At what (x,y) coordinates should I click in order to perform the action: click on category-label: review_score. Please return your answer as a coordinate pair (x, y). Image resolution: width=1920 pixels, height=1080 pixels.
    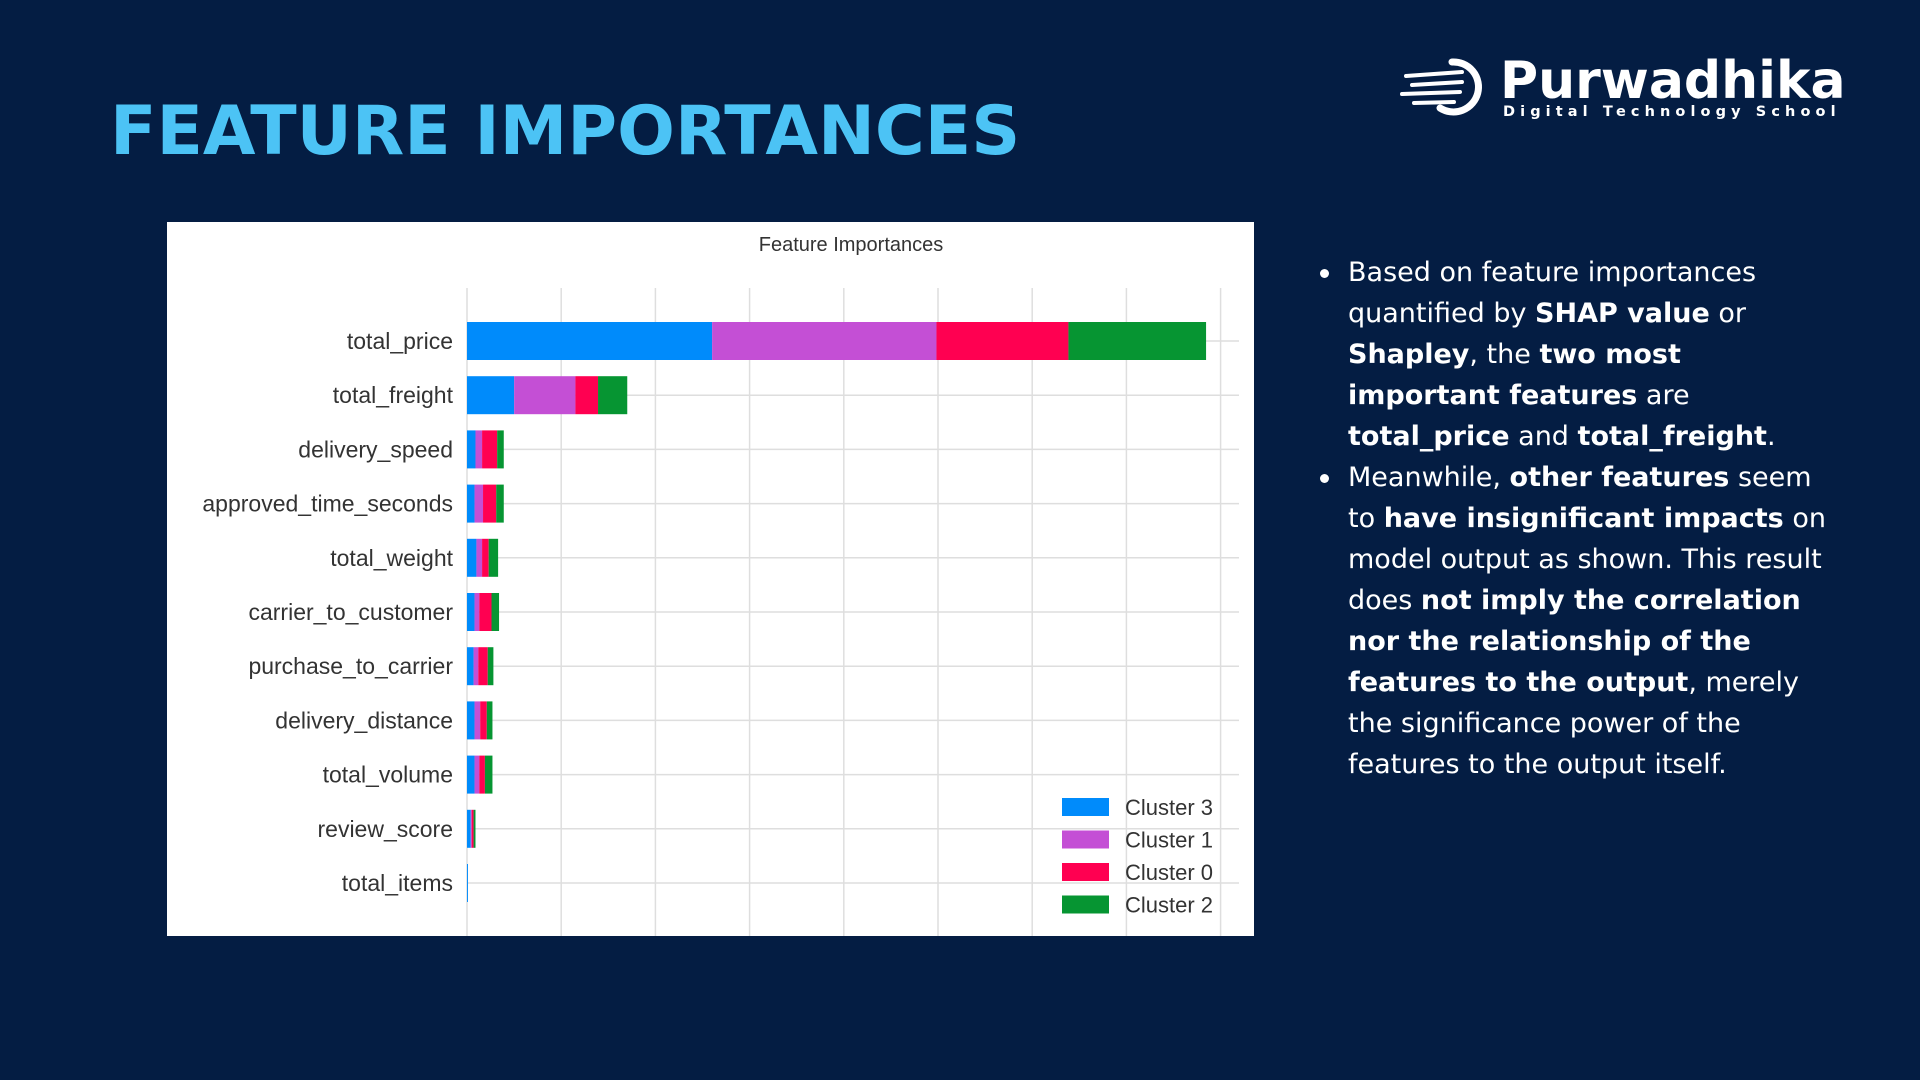
    Looking at the image, I should click on (386, 829).